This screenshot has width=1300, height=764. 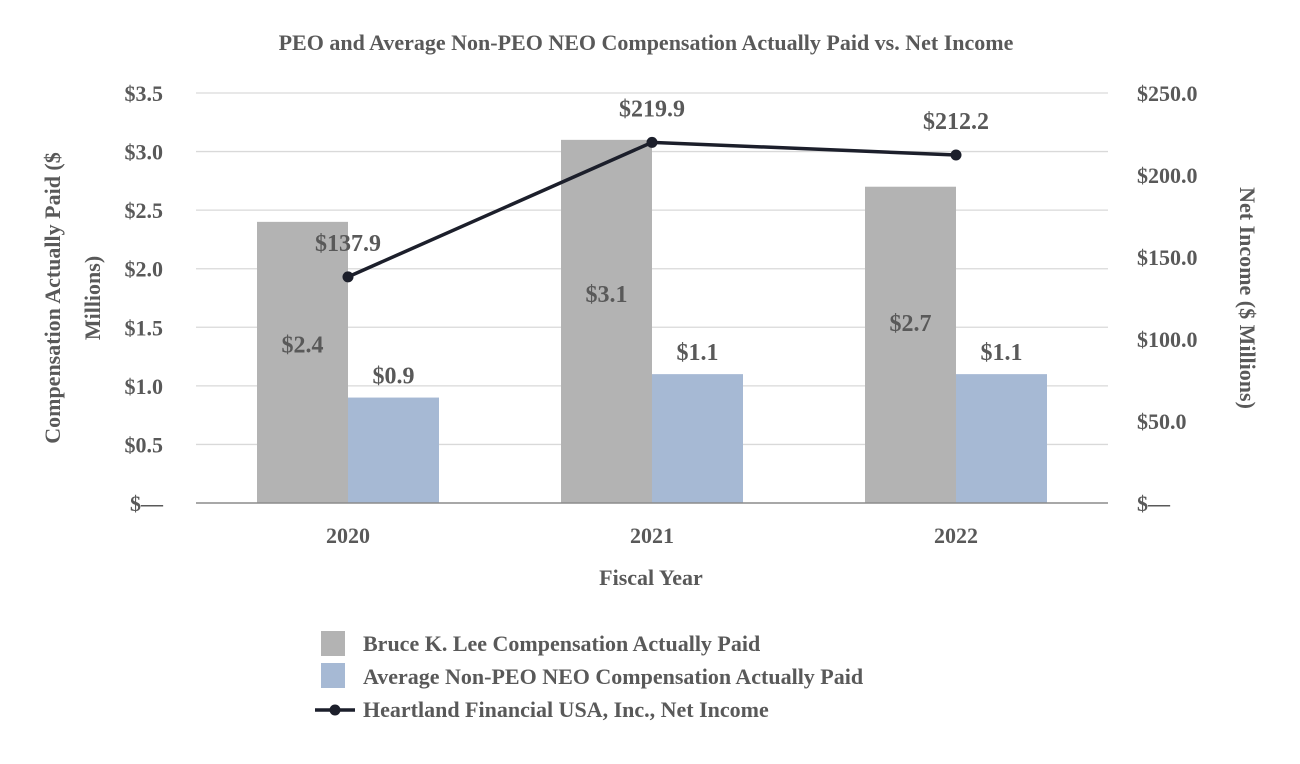 What do you see at coordinates (394, 377) in the screenshot?
I see `bar-data-label: $0.9` at bounding box center [394, 377].